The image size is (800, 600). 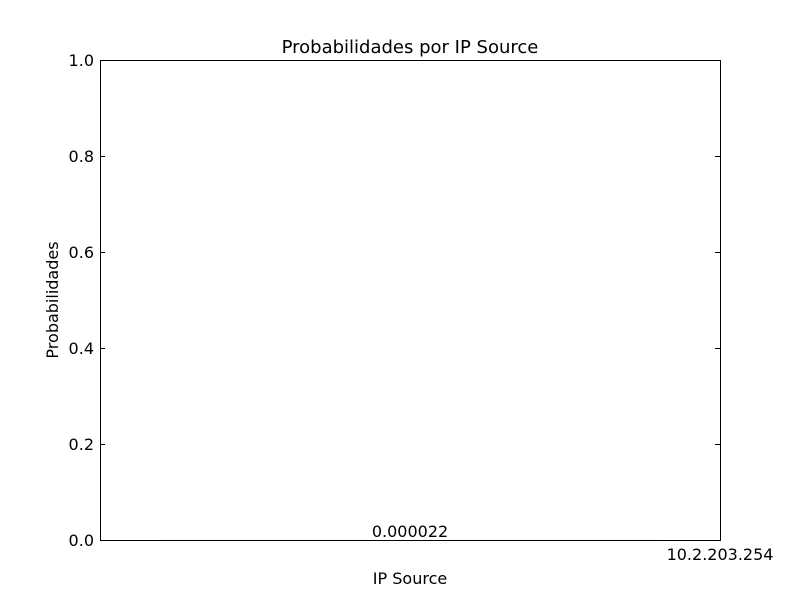 What do you see at coordinates (410, 578) in the screenshot?
I see `x-axis-label: IP Source` at bounding box center [410, 578].